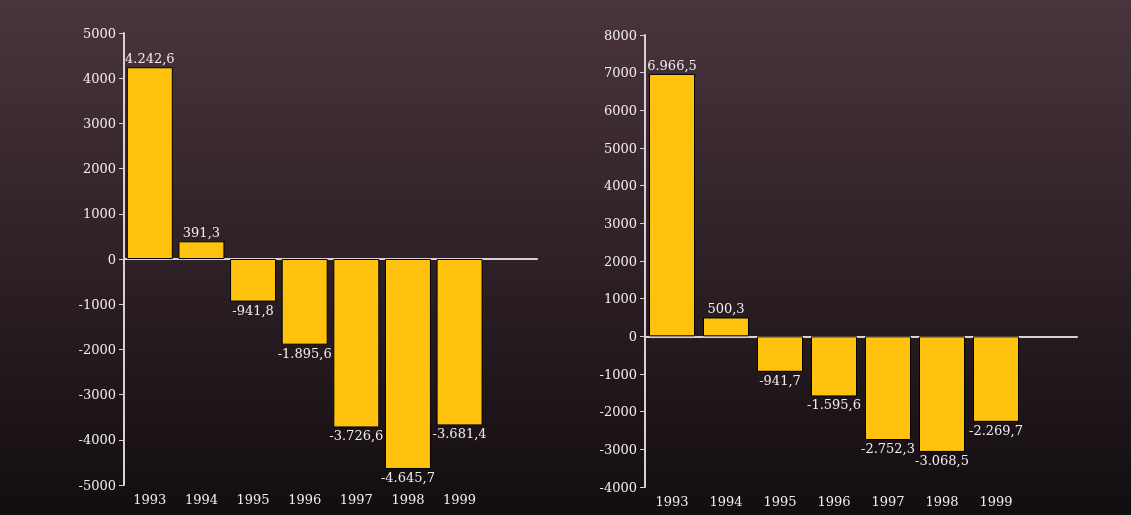 The width and height of the screenshot is (1131, 515). Describe the element at coordinates (304, 353) in the screenshot. I see `data-label: -1.895,6` at that location.